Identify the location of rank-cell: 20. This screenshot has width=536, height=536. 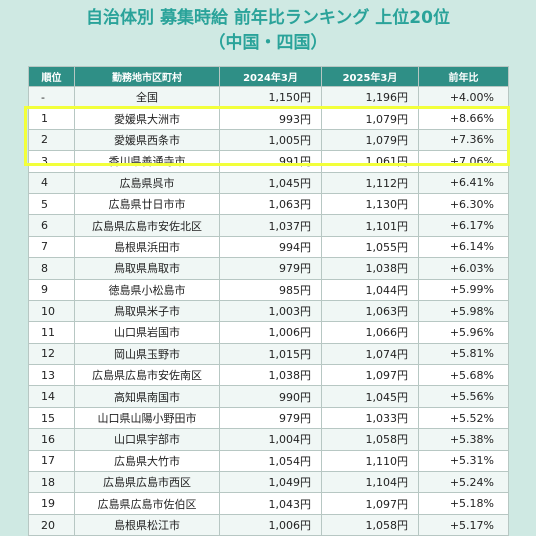
(51, 524).